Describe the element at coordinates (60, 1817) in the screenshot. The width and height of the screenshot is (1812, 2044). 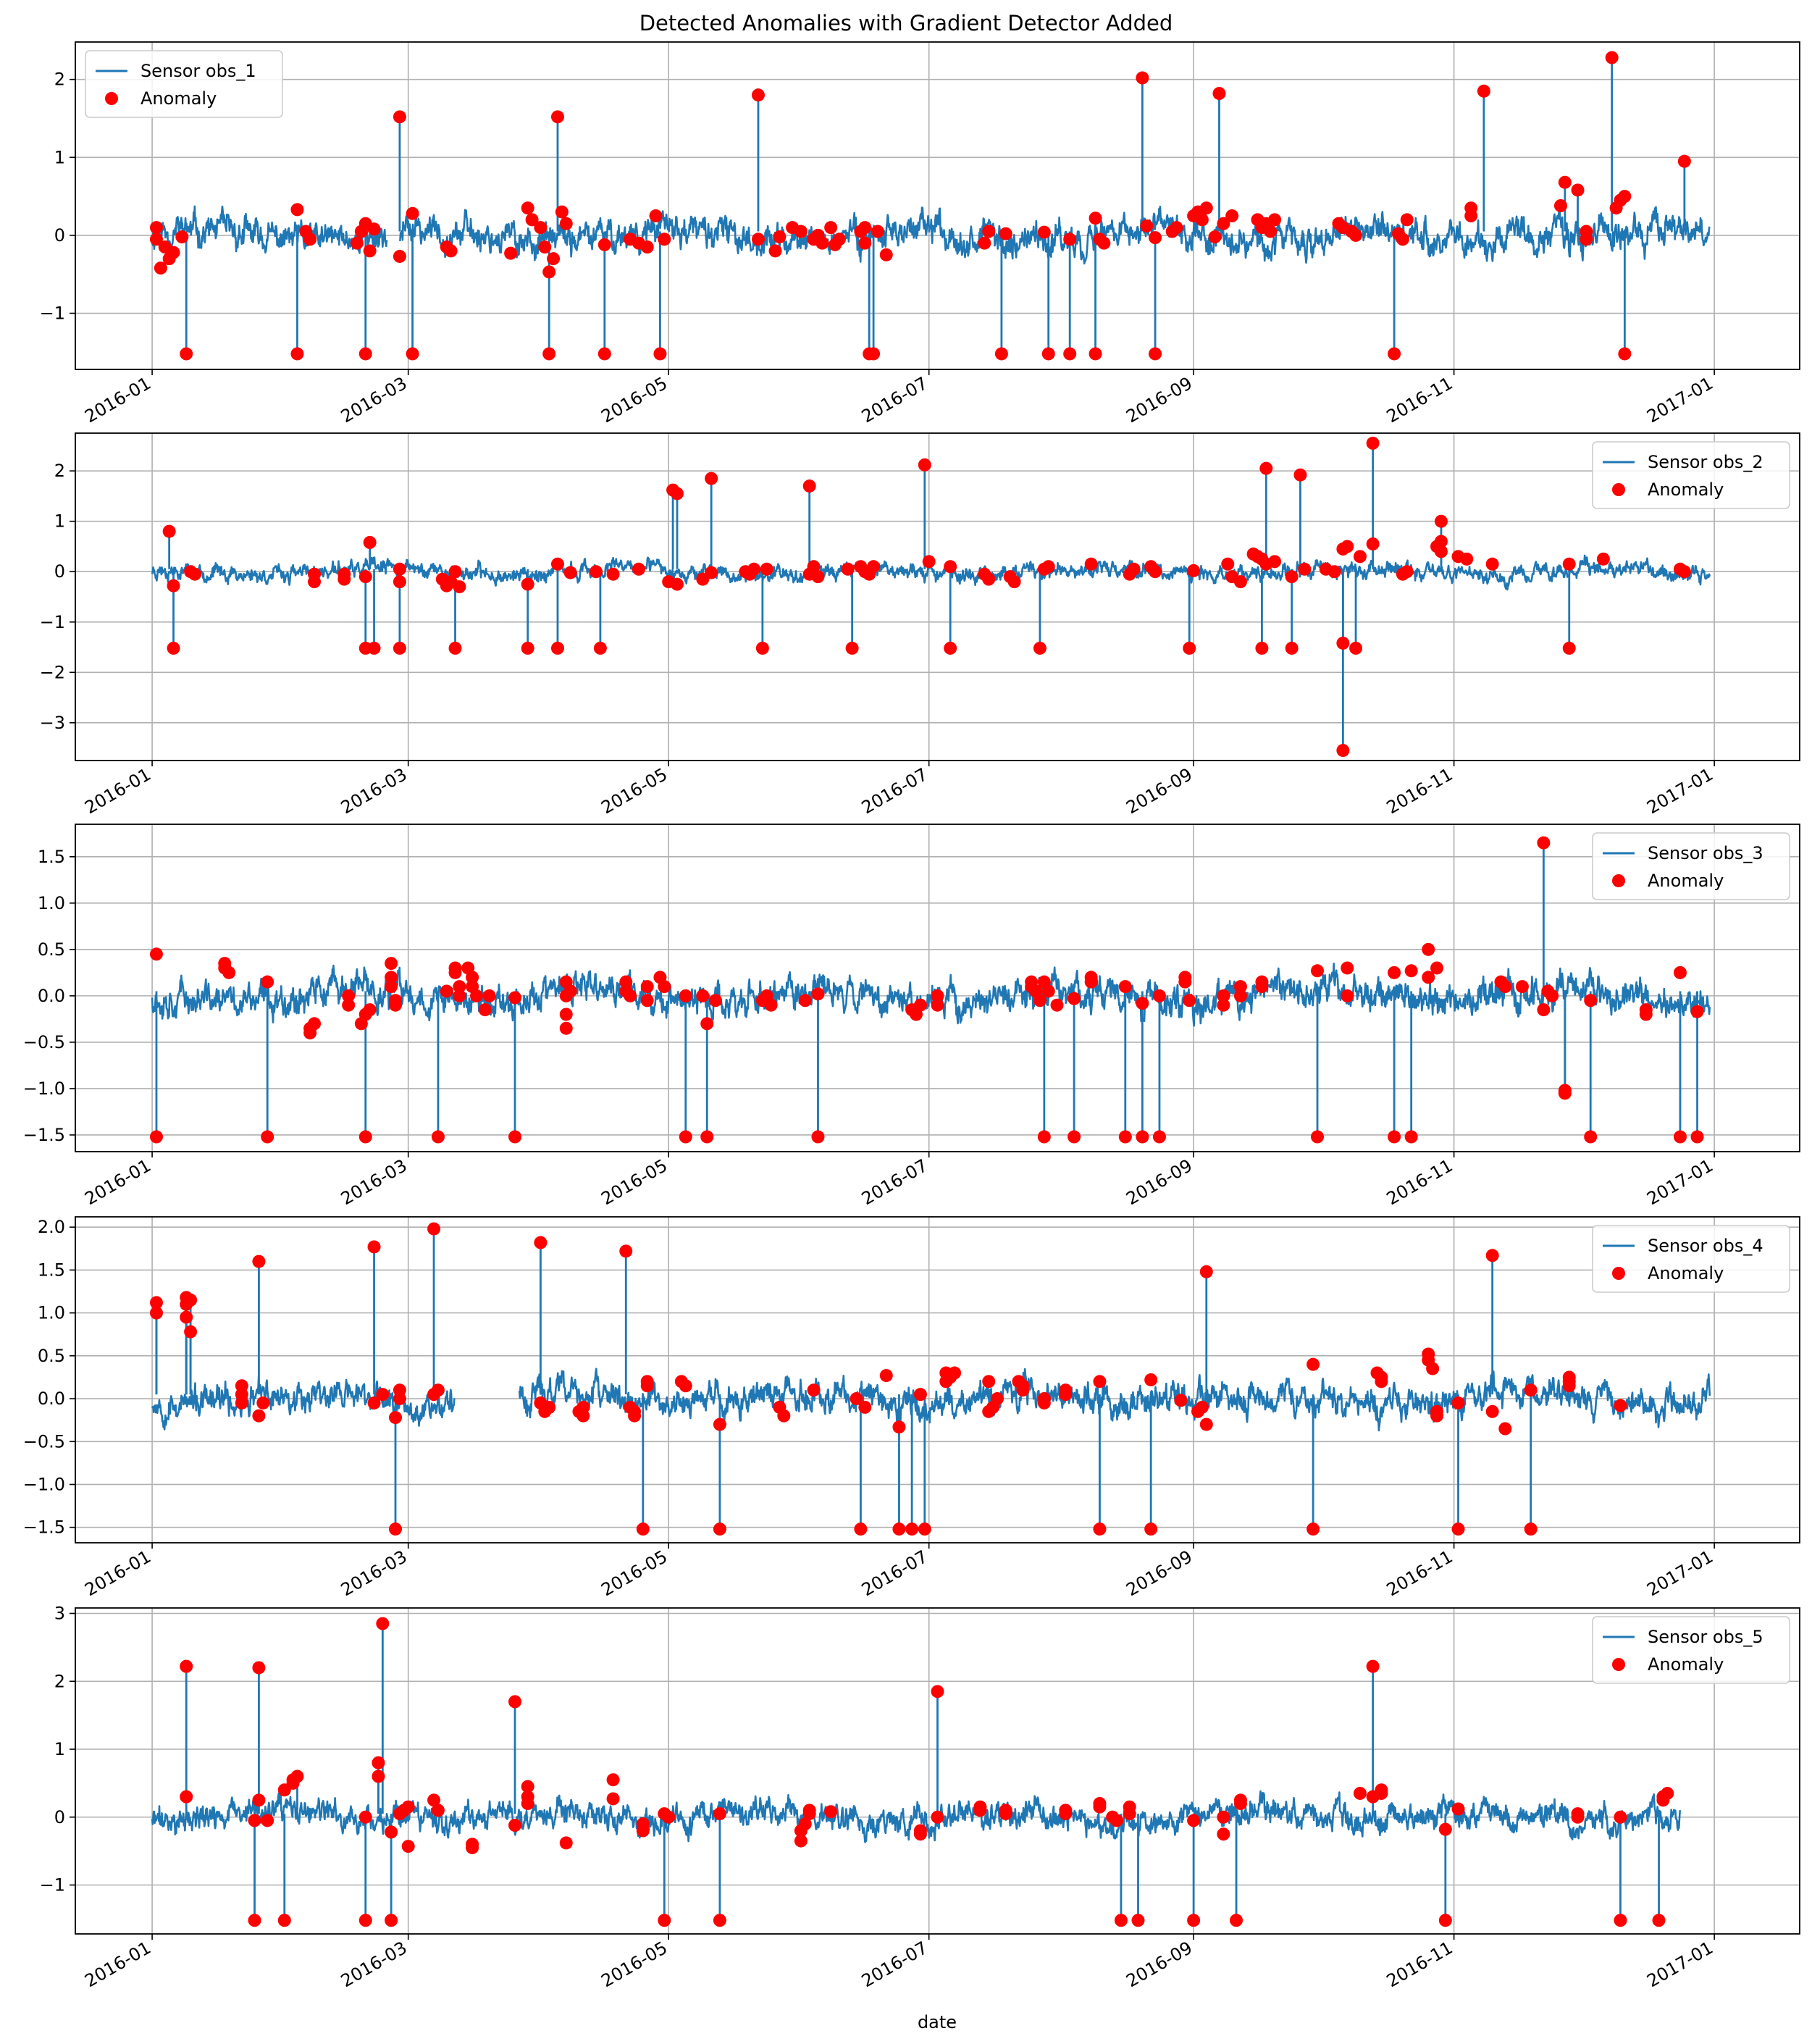
I see `y-tick-label: 0` at that location.